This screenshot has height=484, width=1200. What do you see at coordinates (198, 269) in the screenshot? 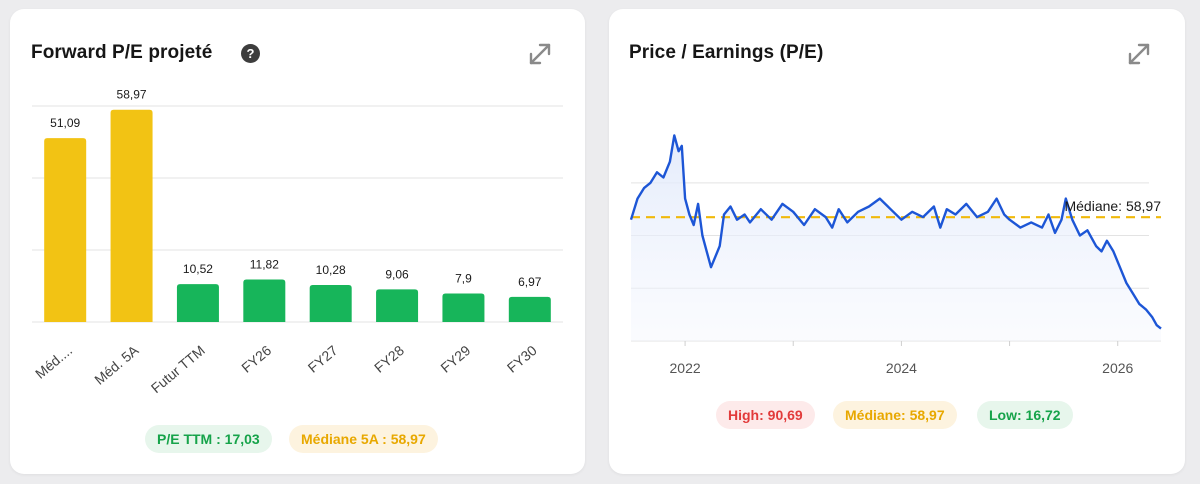
I see `bar-value-label: 10,52` at bounding box center [198, 269].